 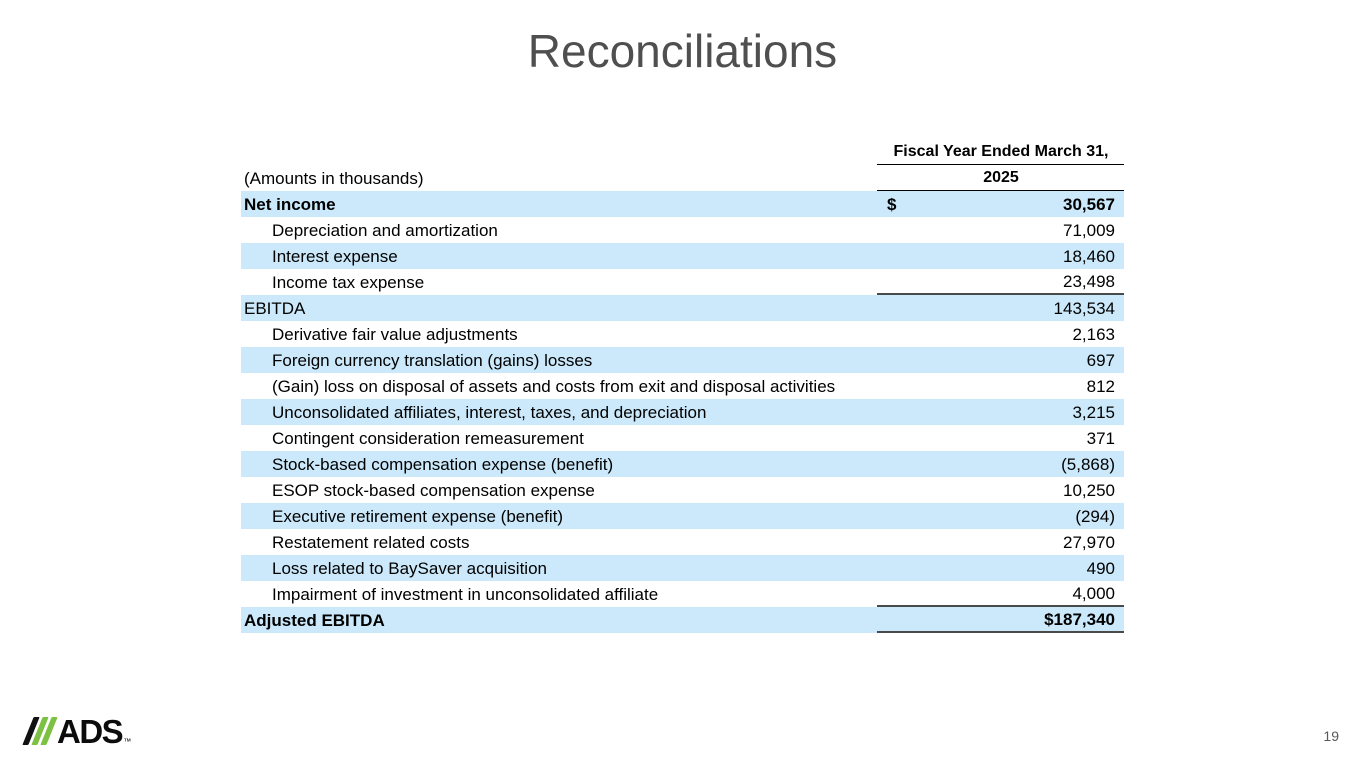 I want to click on page-number: 19, so click(x=1331, y=736).